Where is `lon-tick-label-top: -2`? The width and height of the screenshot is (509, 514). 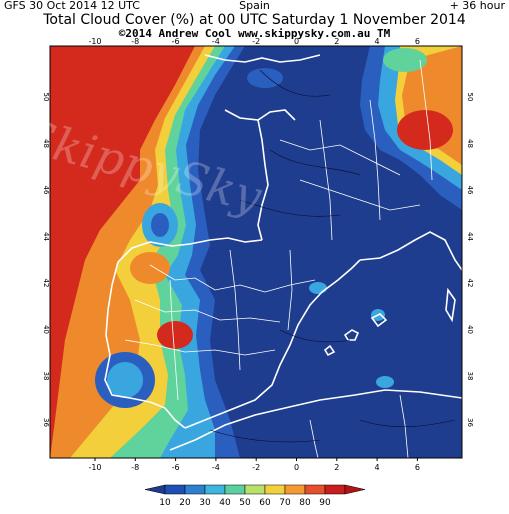
lon-tick-label-top: -2 is located at coordinates (256, 41).